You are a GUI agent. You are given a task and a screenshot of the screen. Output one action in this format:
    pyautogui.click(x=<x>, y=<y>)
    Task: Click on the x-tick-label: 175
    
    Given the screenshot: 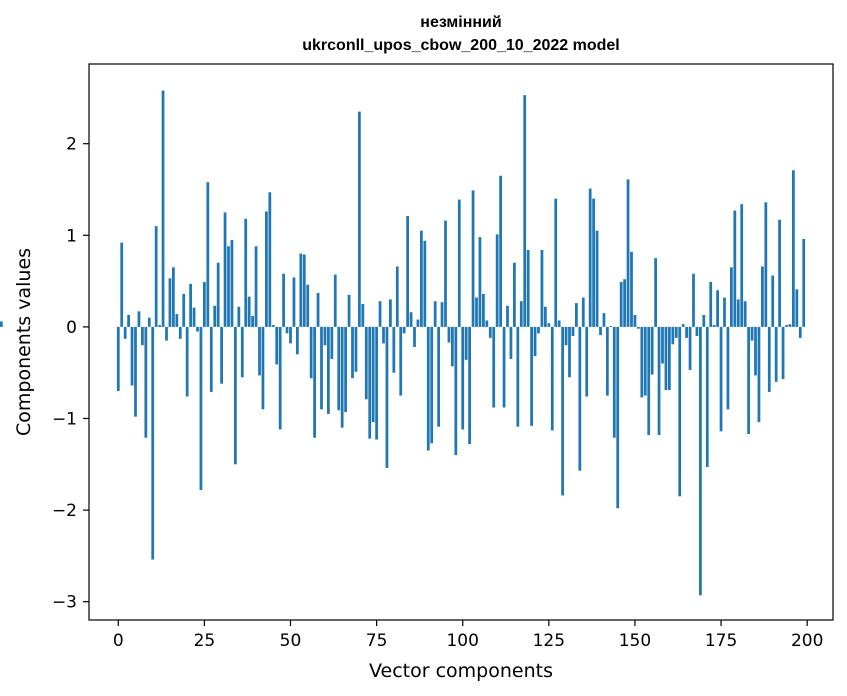 What is the action you would take?
    pyautogui.click(x=721, y=641)
    